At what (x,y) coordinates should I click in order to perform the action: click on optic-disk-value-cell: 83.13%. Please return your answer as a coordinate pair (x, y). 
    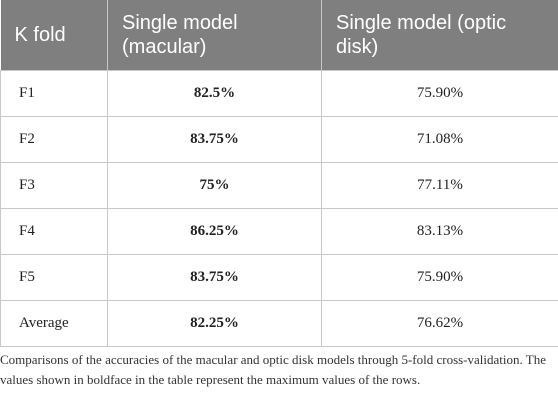
    Looking at the image, I should click on (439, 231).